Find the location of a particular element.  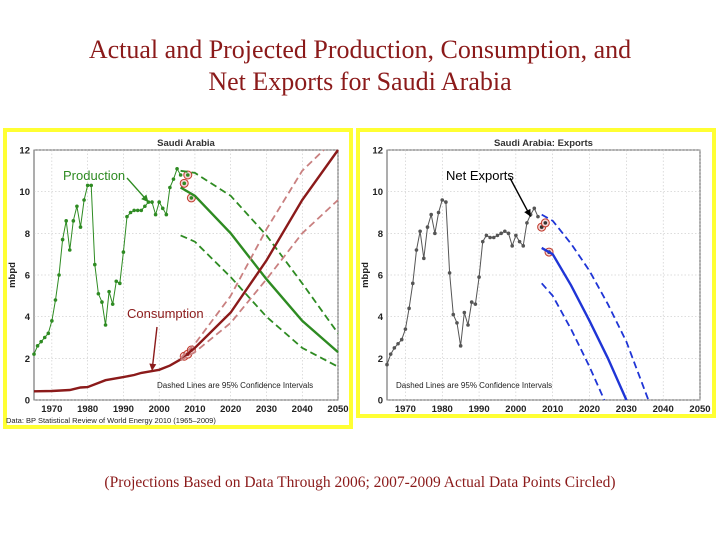

chart1-production-upper-95-line is located at coordinates (259, 251).